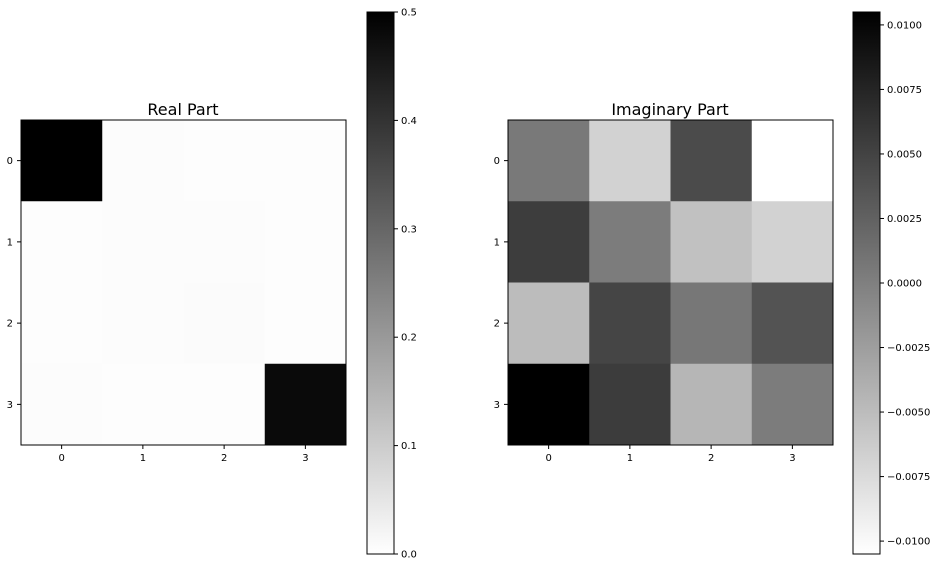  What do you see at coordinates (670, 454) in the screenshot?
I see `imaginary-part-x-ticks: 0 1 2 3` at bounding box center [670, 454].